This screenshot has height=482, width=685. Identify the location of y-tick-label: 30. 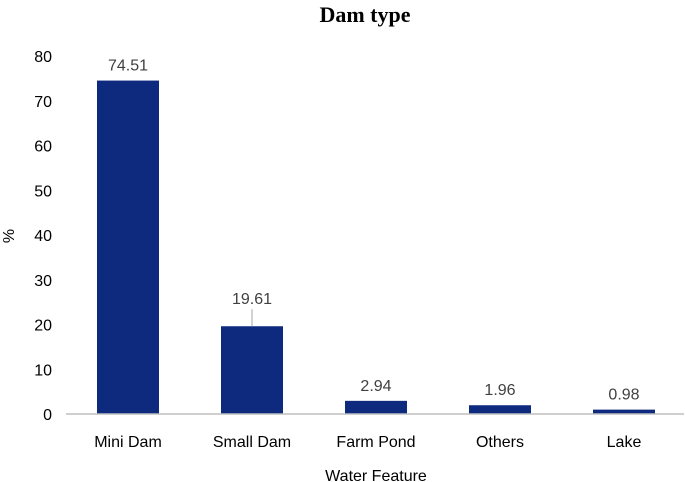
(43, 281).